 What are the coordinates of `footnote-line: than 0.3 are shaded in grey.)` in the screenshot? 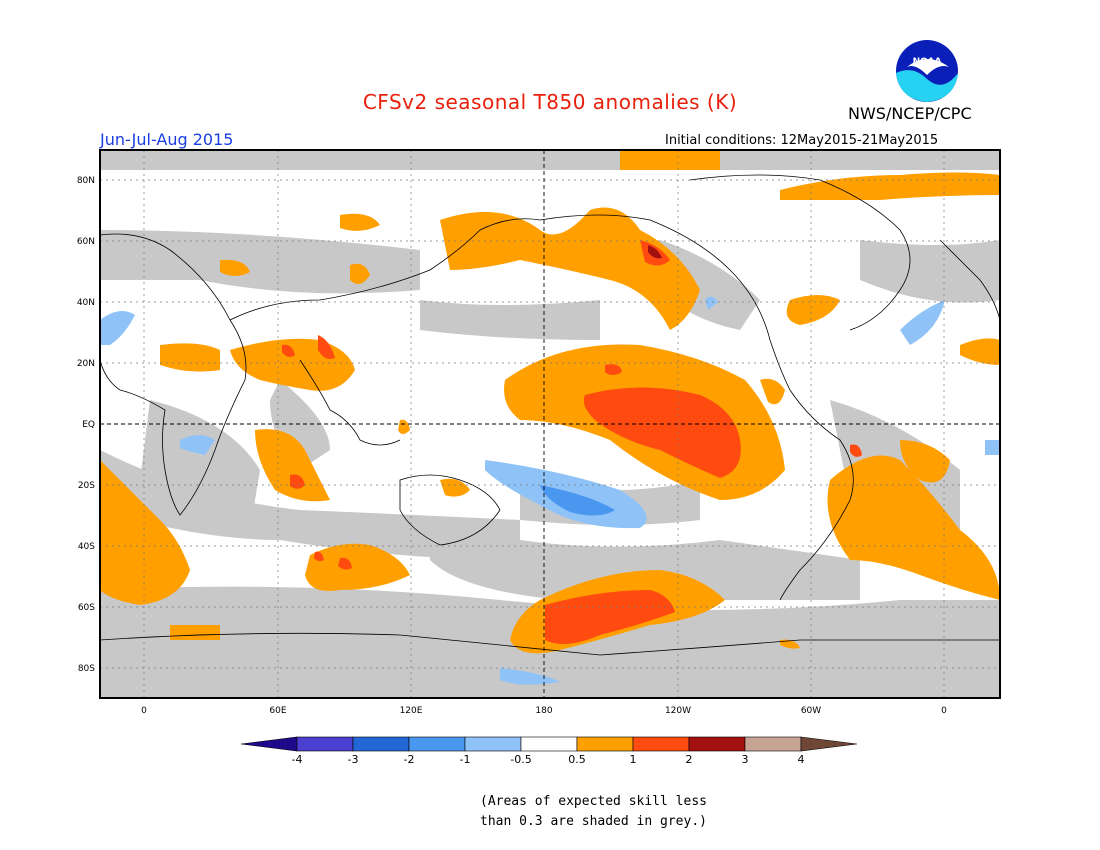 It's located at (593, 821).